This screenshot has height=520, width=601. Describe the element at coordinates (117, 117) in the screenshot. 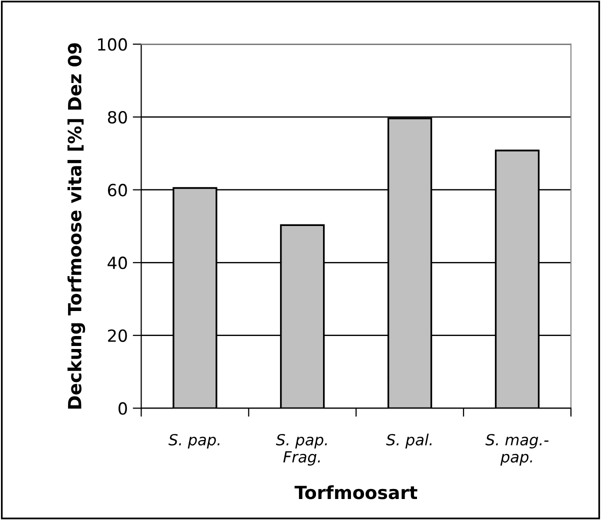

I see `y-tick-label: 80` at that location.